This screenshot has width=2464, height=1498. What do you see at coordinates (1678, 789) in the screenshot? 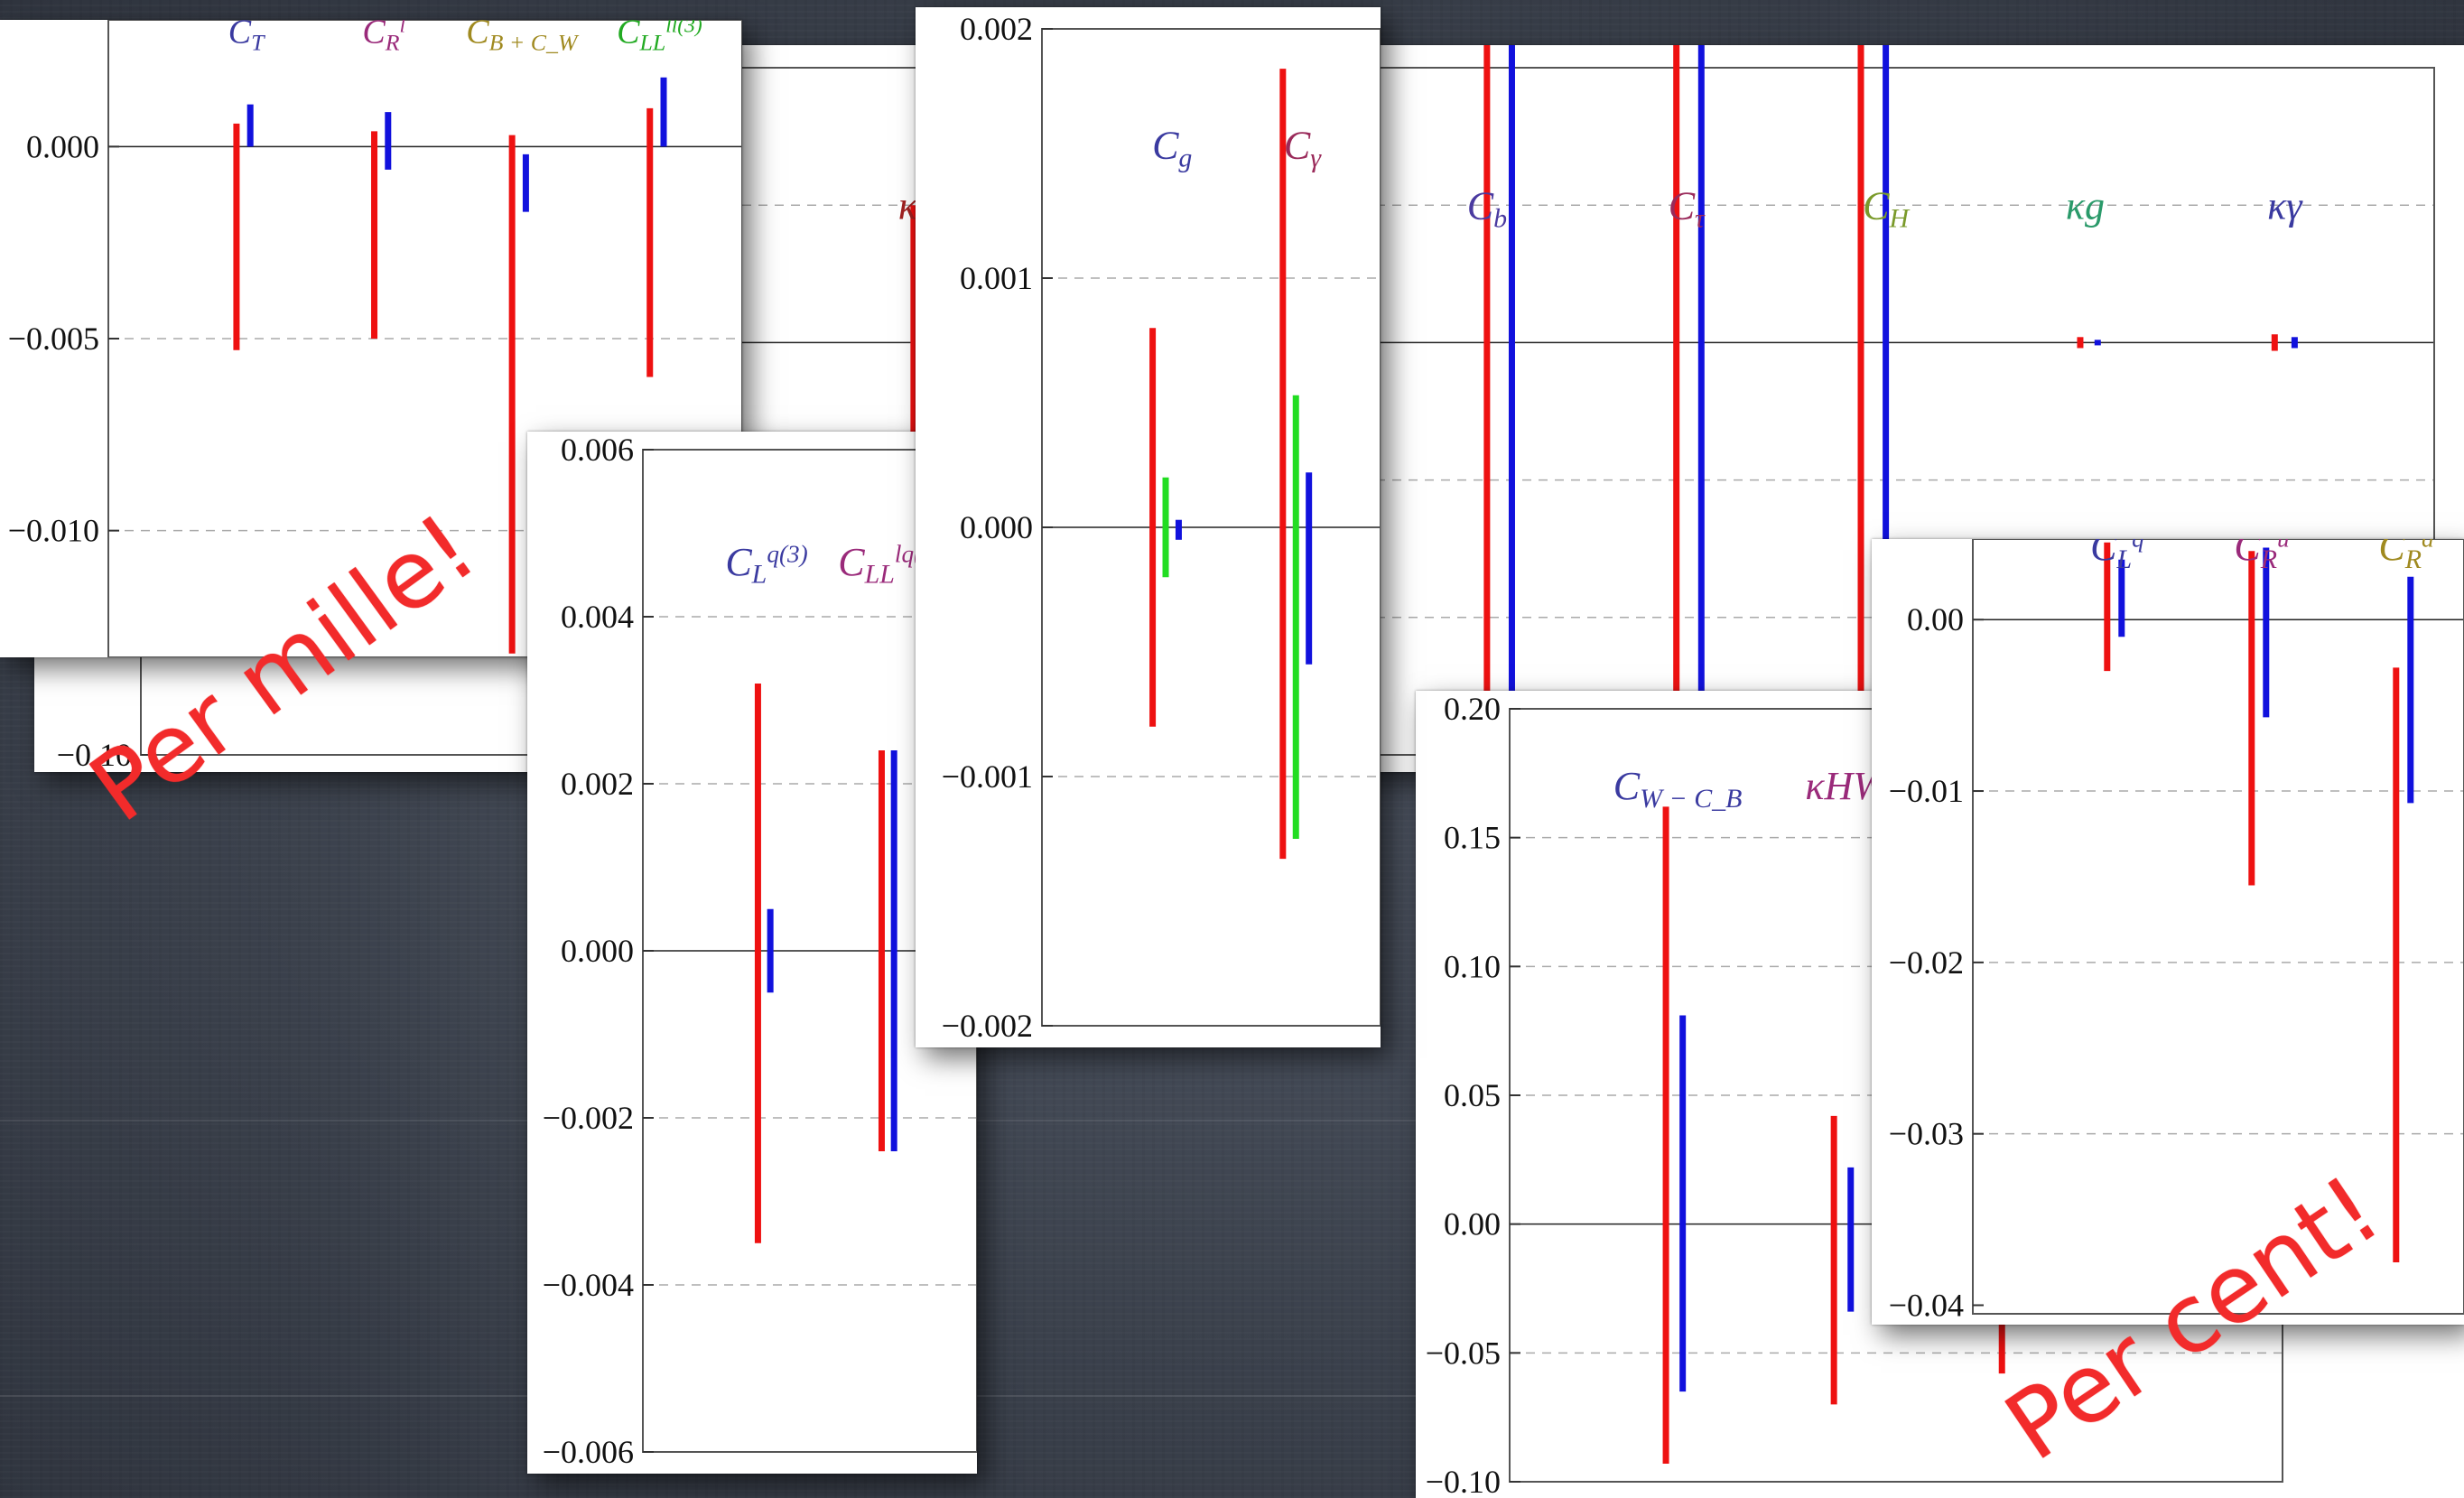
I see `category-label: CW − C_B` at bounding box center [1678, 789].